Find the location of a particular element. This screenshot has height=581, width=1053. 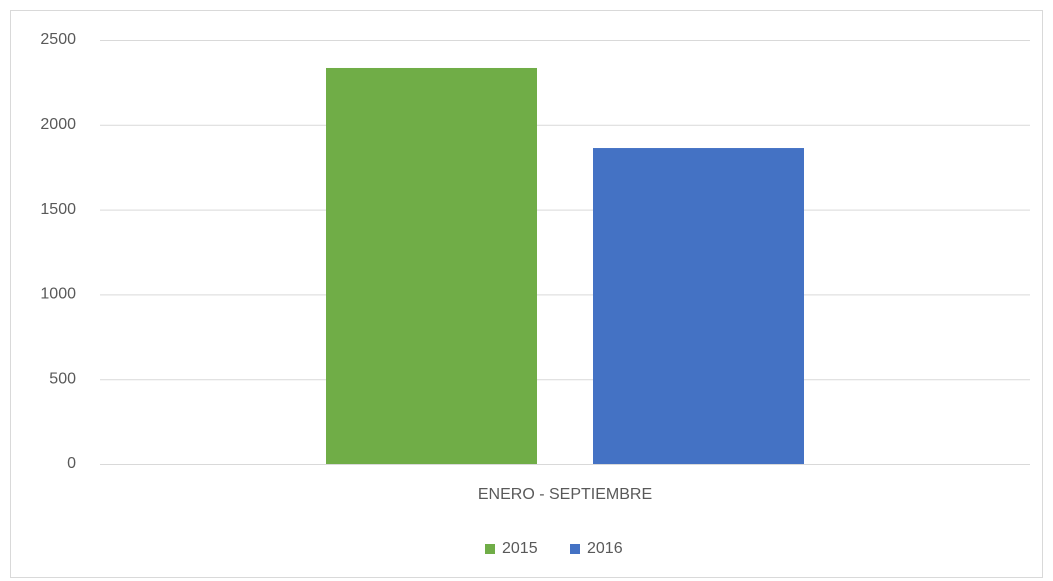

y-tick-label: 1000 is located at coordinates (58, 294).